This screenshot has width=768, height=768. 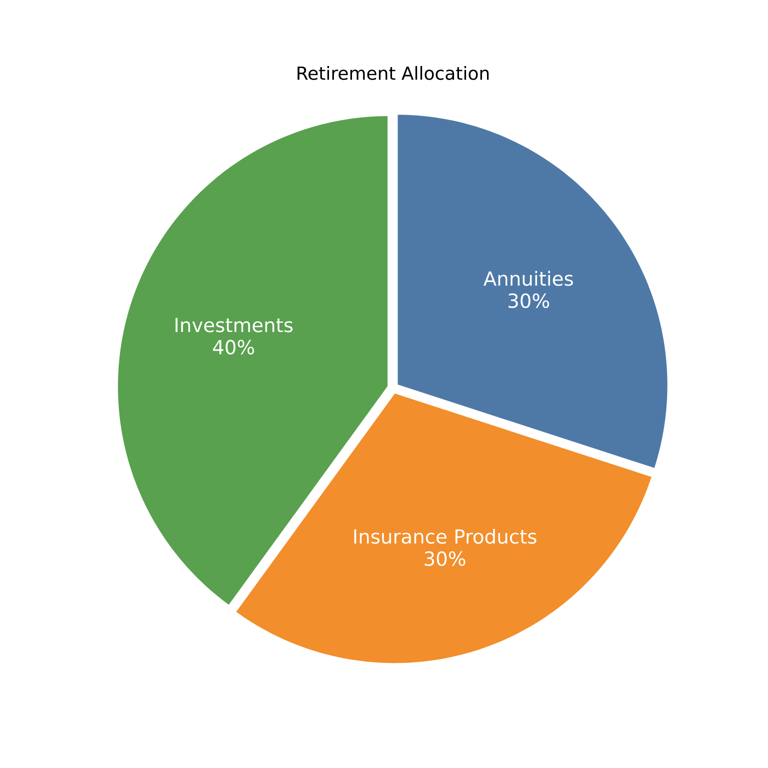 What do you see at coordinates (234, 325) in the screenshot?
I see `slice-label: Investments` at bounding box center [234, 325].